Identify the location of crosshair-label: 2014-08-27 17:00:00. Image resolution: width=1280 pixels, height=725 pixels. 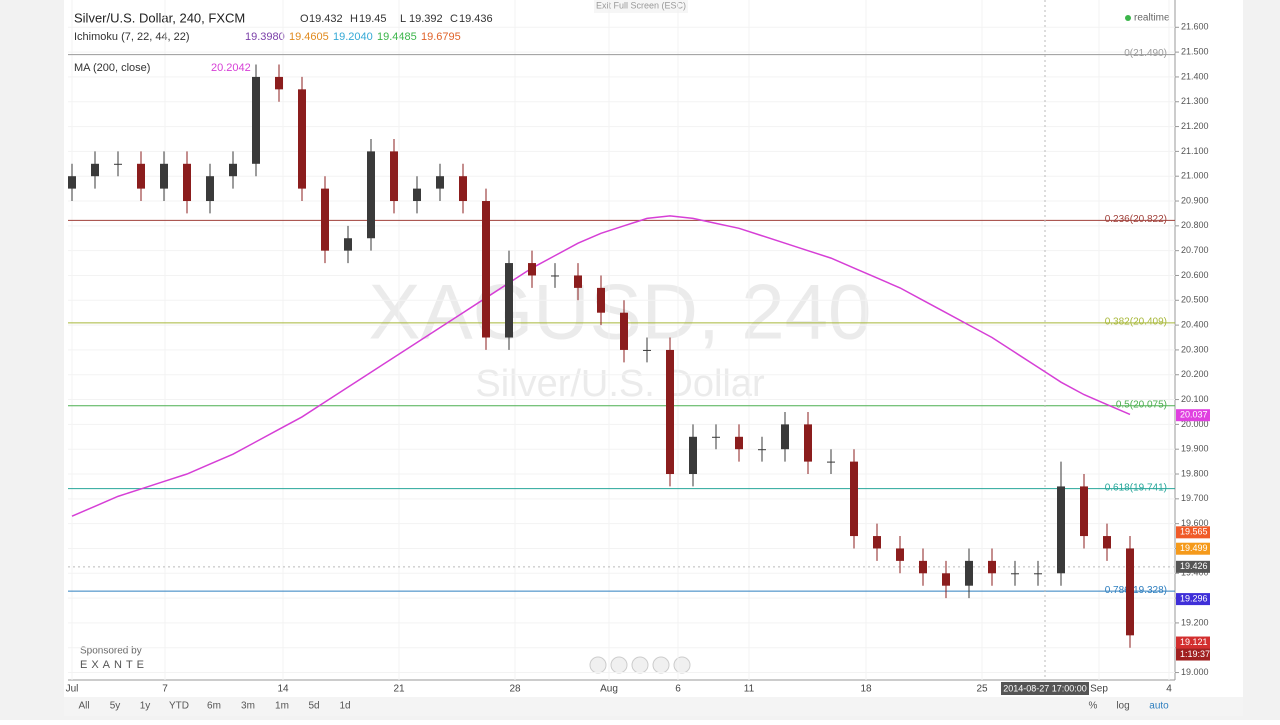
(1045, 688).